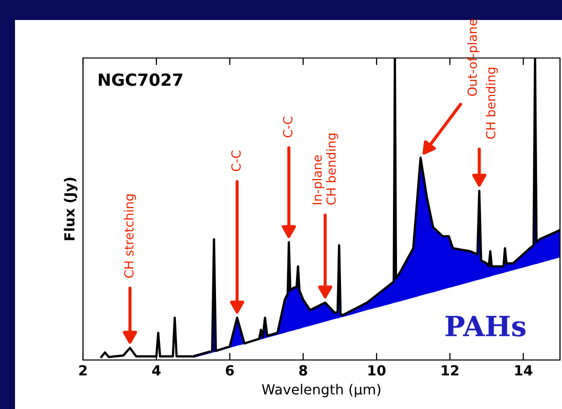 The height and width of the screenshot is (409, 562). Describe the element at coordinates (473, 57) in the screenshot. I see `annotation: Out-of-plane` at that location.